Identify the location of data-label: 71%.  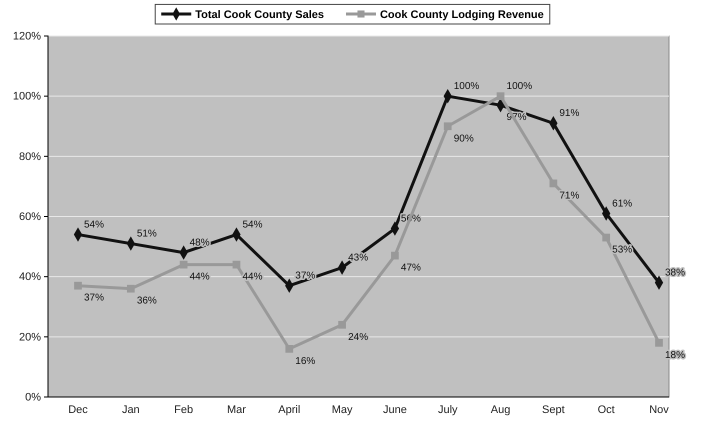
(569, 196).